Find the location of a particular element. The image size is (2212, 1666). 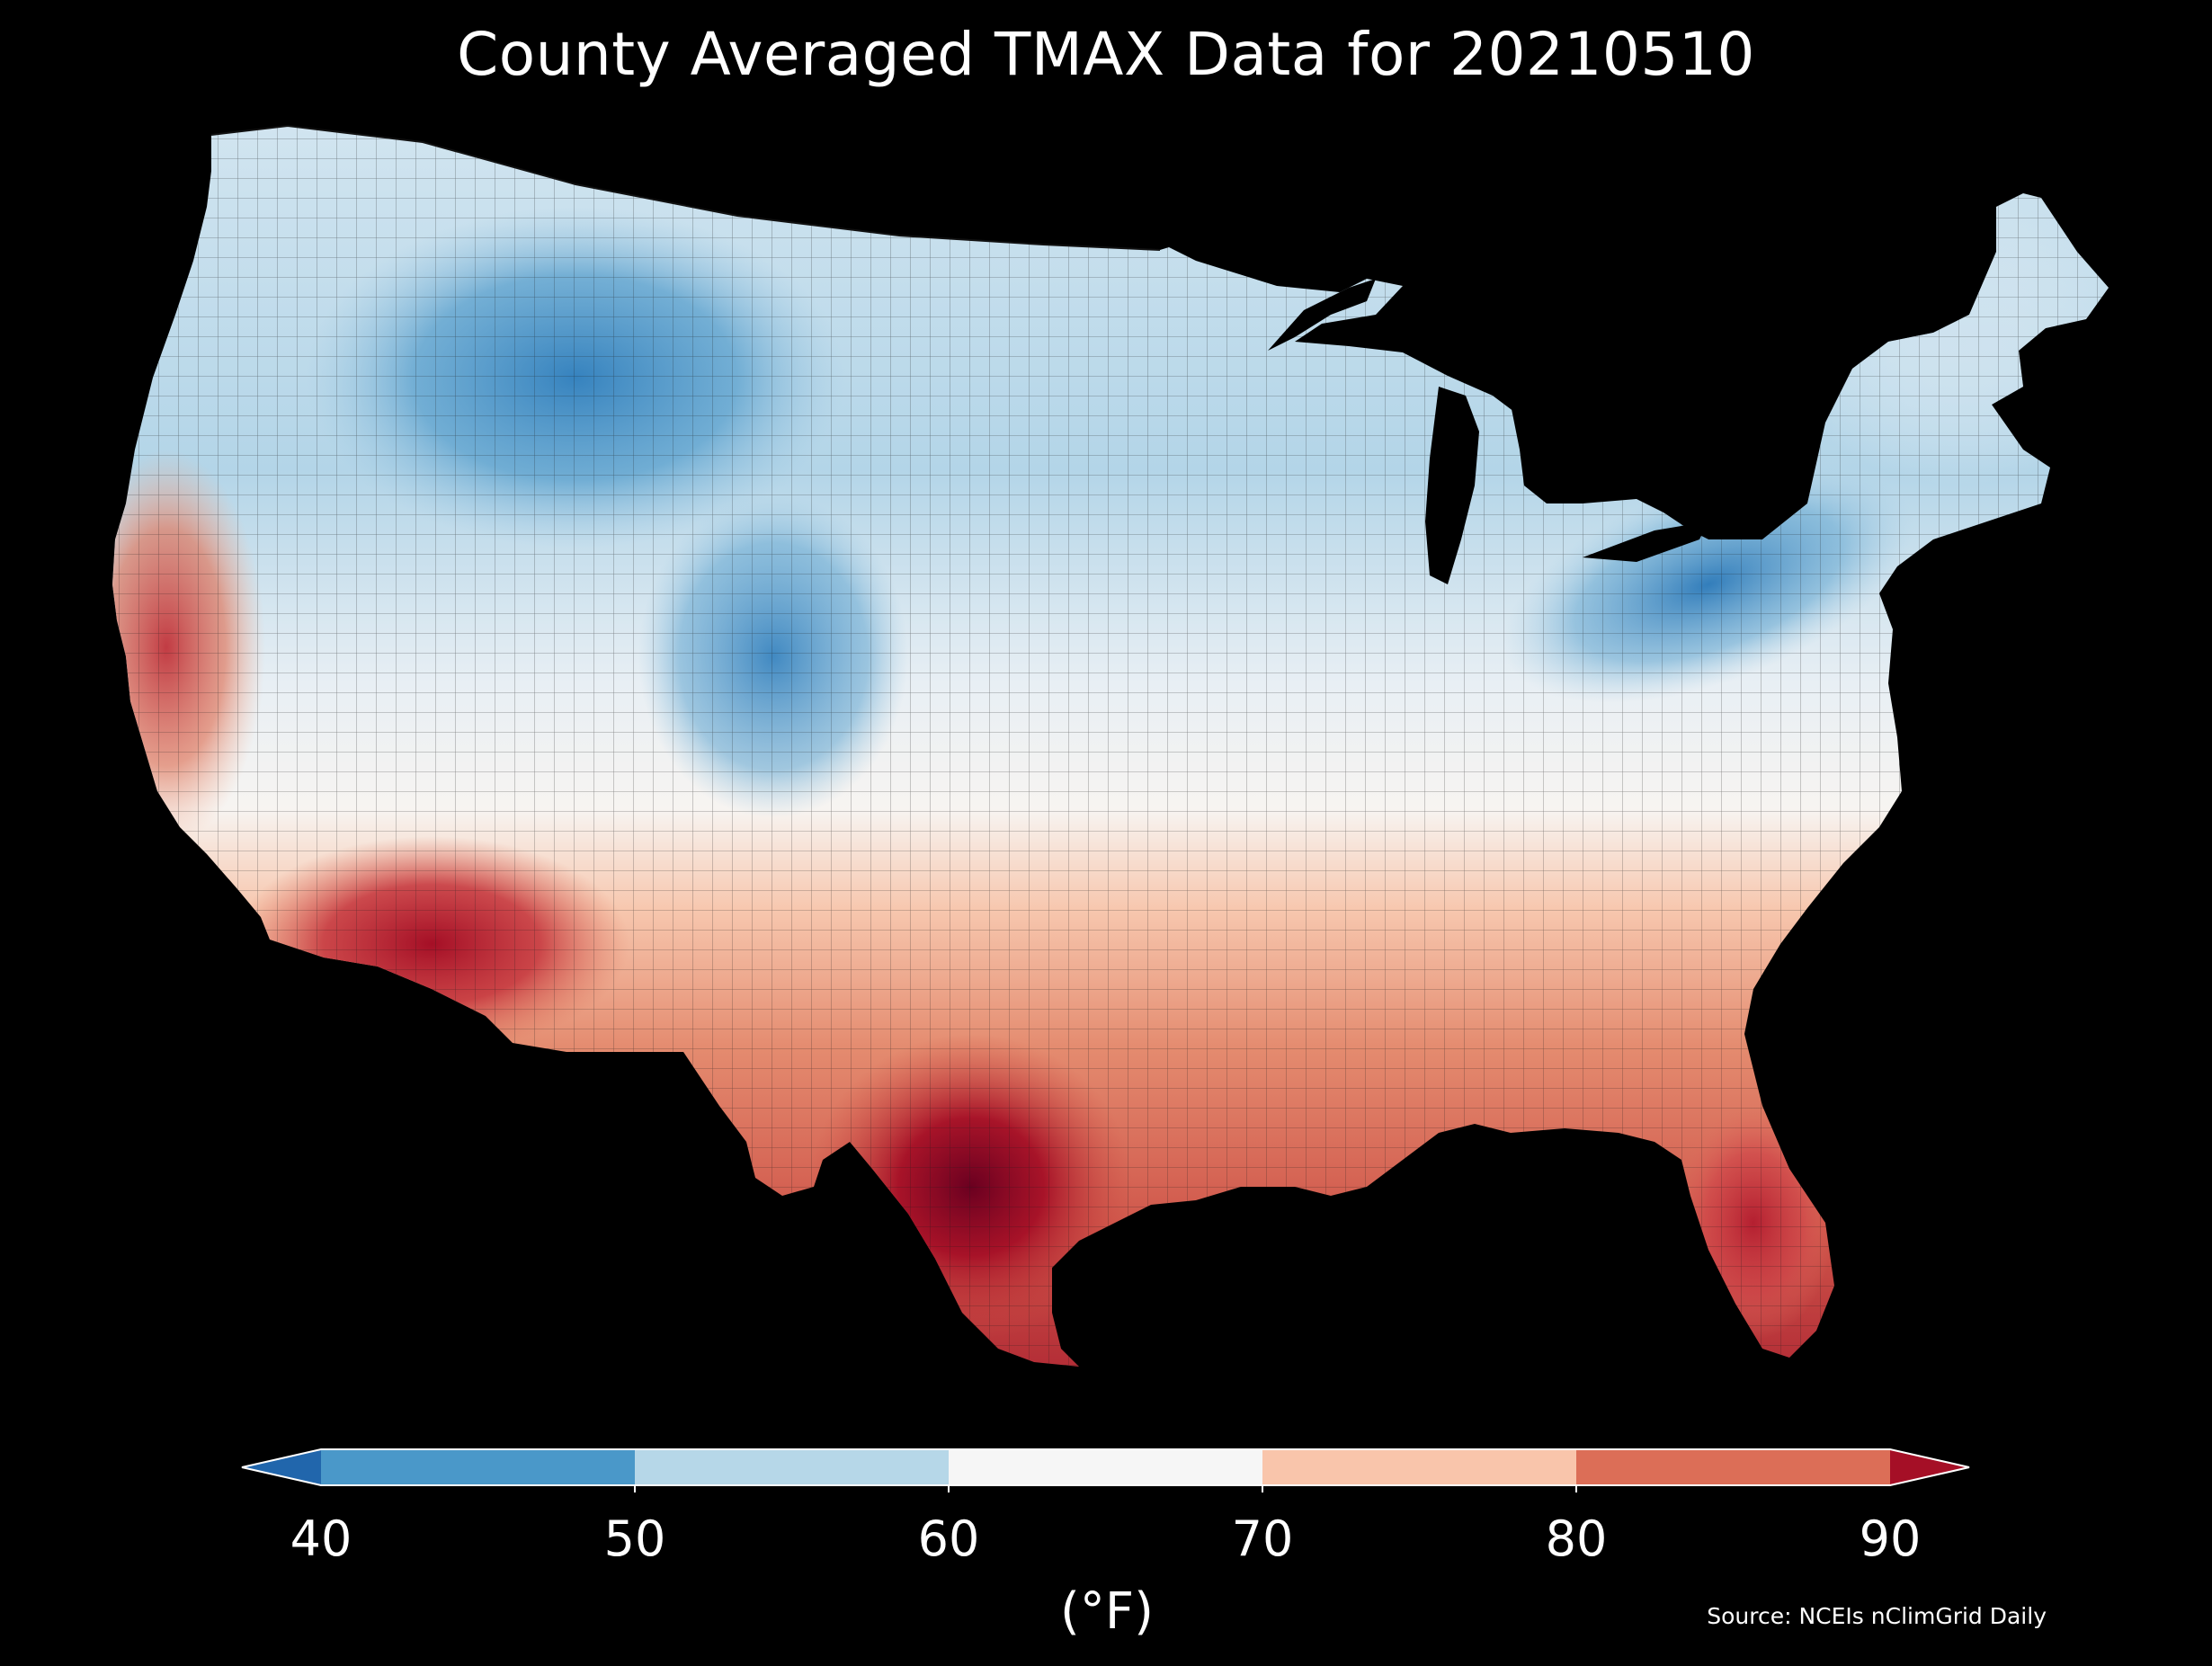

great-lakes is located at coordinates (1488, 432).